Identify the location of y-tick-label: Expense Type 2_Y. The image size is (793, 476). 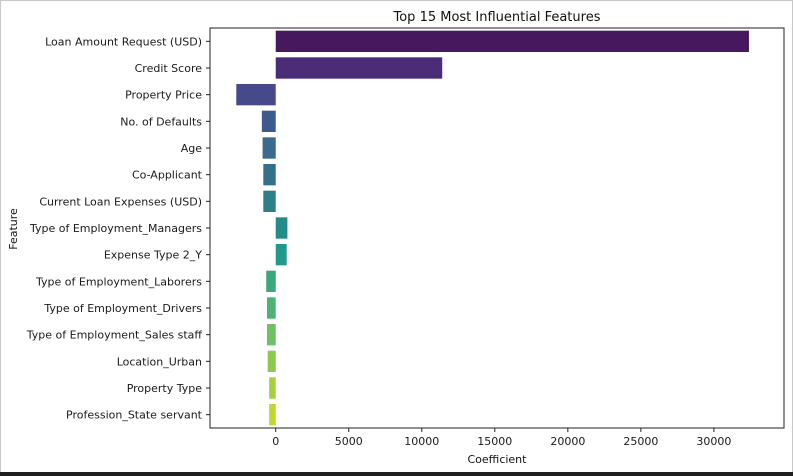
(153, 255).